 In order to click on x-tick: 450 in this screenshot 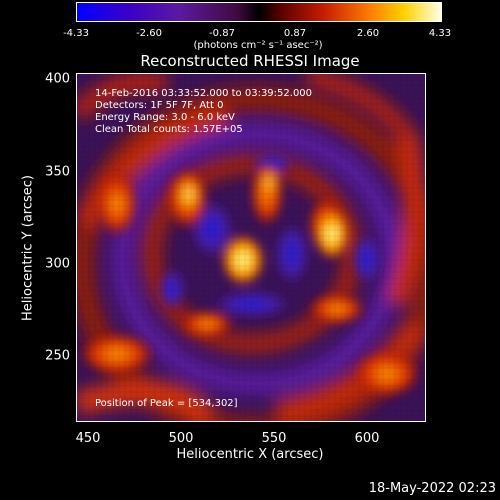, I will do `click(88, 438)`.